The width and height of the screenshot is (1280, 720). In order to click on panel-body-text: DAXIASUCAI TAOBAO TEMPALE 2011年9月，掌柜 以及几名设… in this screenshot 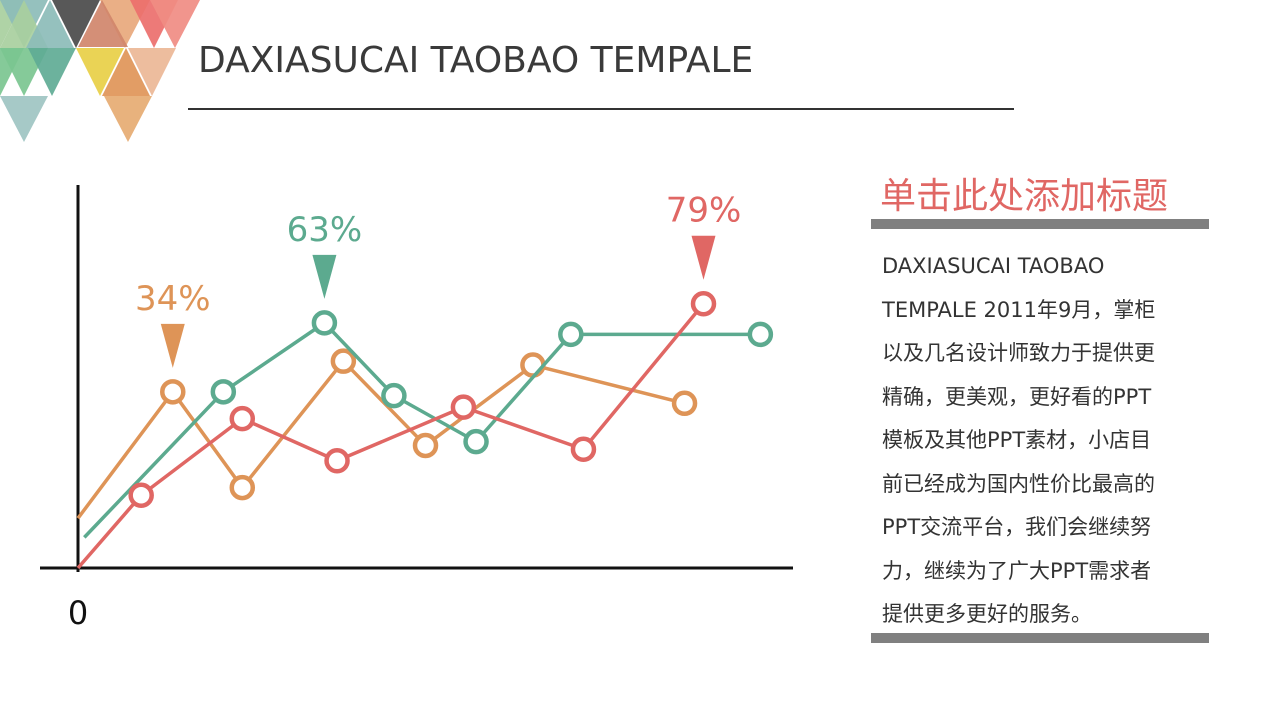, I will do `click(1041, 441)`.